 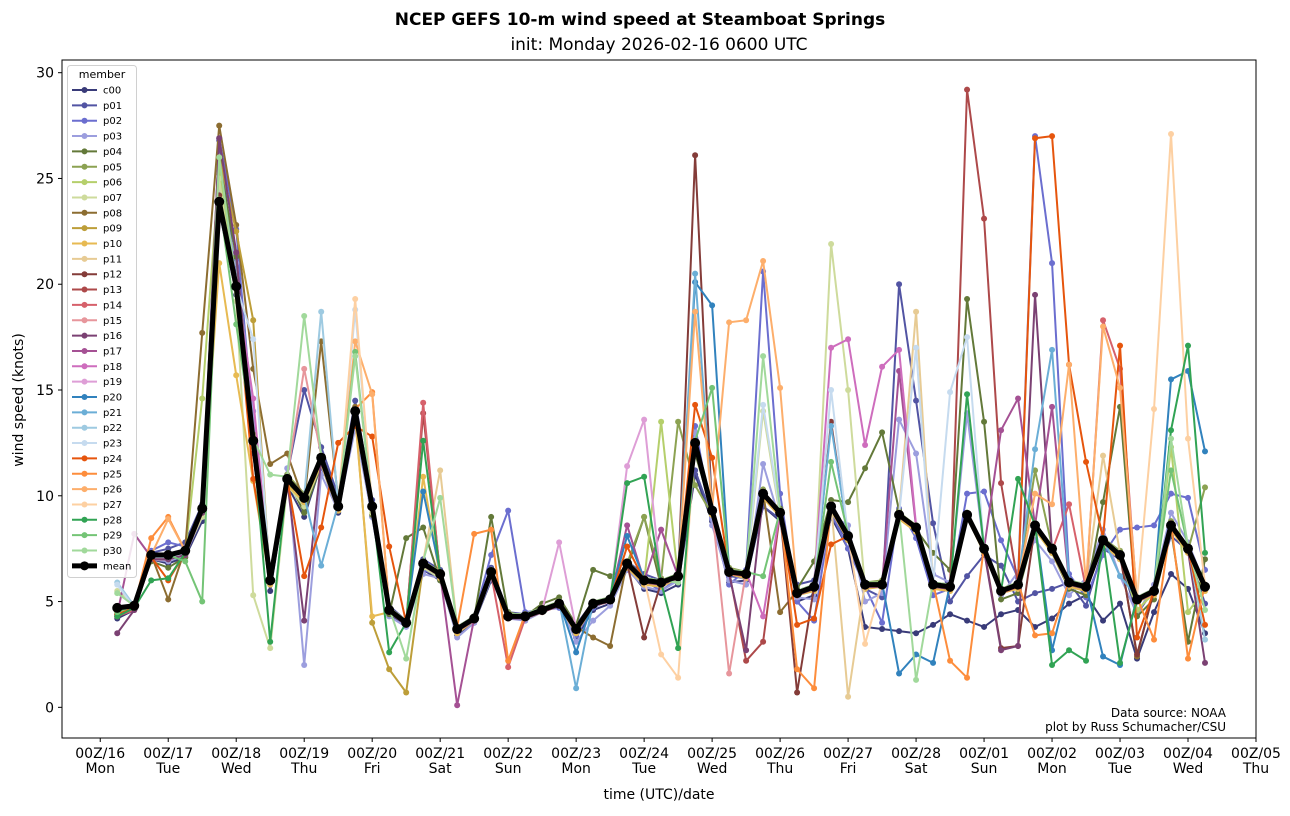 I want to click on legend-label-p27: p27, so click(x=112, y=505).